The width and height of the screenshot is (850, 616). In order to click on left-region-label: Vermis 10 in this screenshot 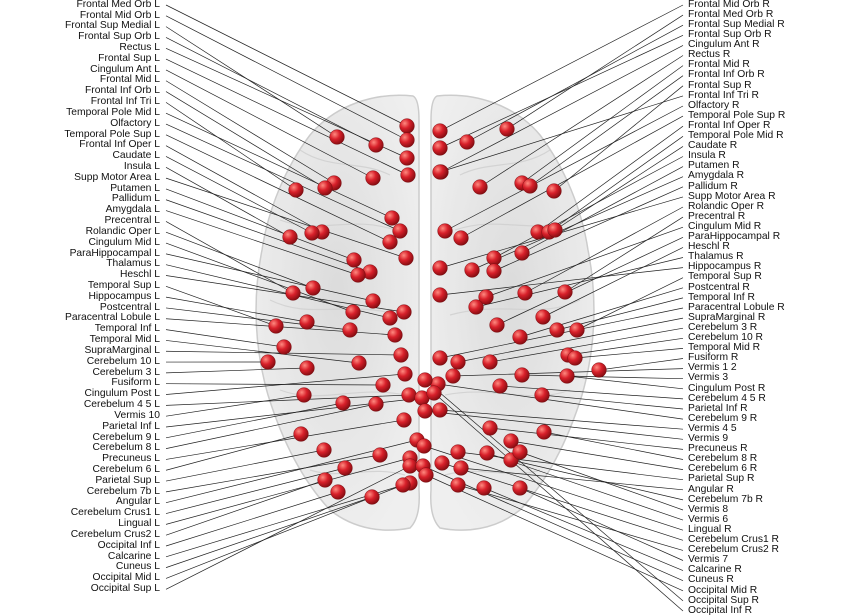, I will do `click(137, 415)`.